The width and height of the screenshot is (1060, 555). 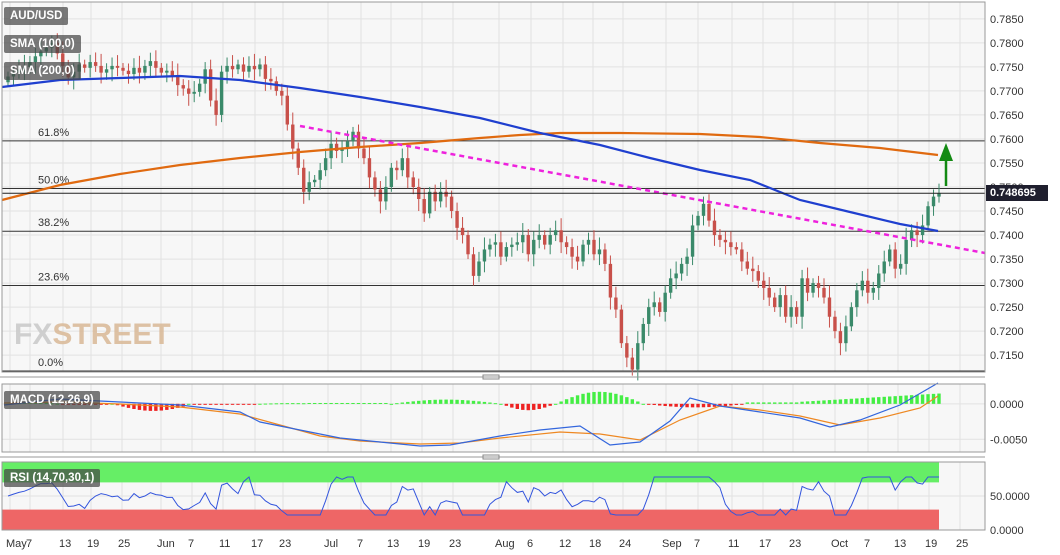 What do you see at coordinates (42, 44) in the screenshot?
I see `sma100-legend: SMA (100,0)` at bounding box center [42, 44].